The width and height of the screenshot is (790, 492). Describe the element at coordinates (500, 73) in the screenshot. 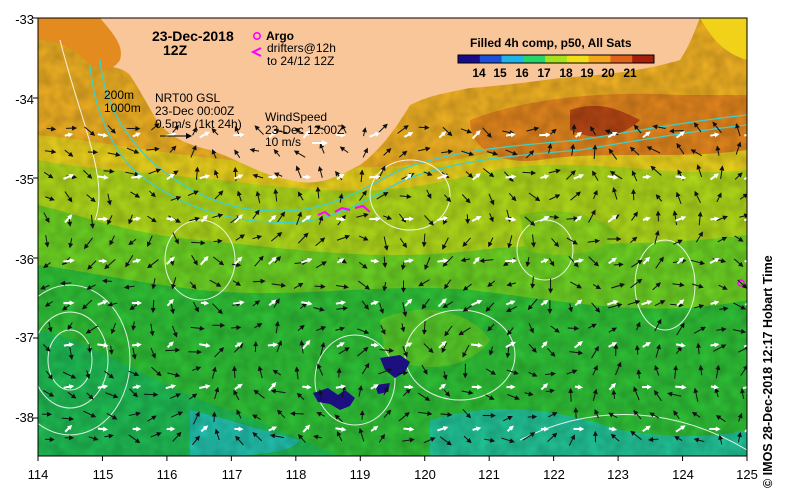

I see `colorbar-tick: 15` at that location.